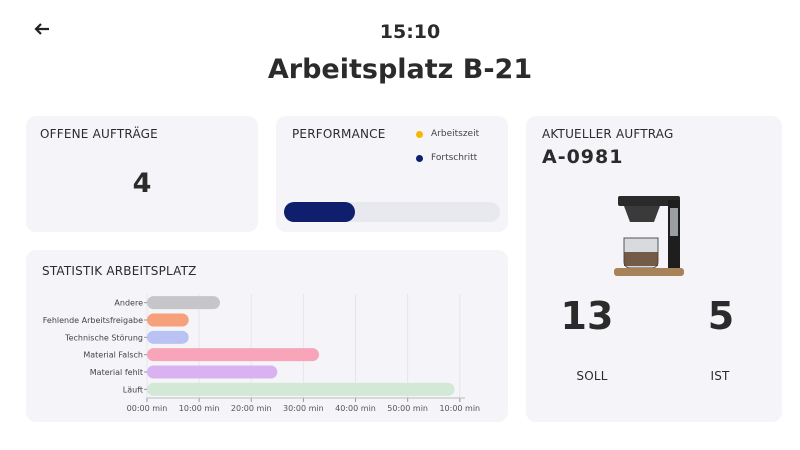 The width and height of the screenshot is (800, 450). What do you see at coordinates (392, 212) in the screenshot?
I see `progress-track` at bounding box center [392, 212].